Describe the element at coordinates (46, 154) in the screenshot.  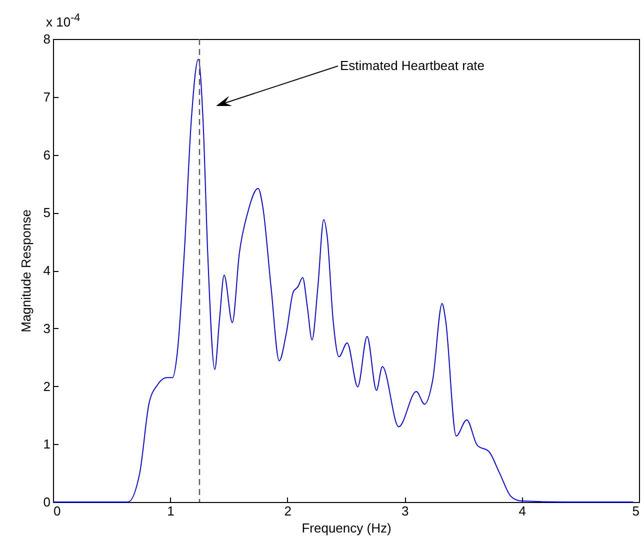
I see `y-tick-label: 6` at that location.